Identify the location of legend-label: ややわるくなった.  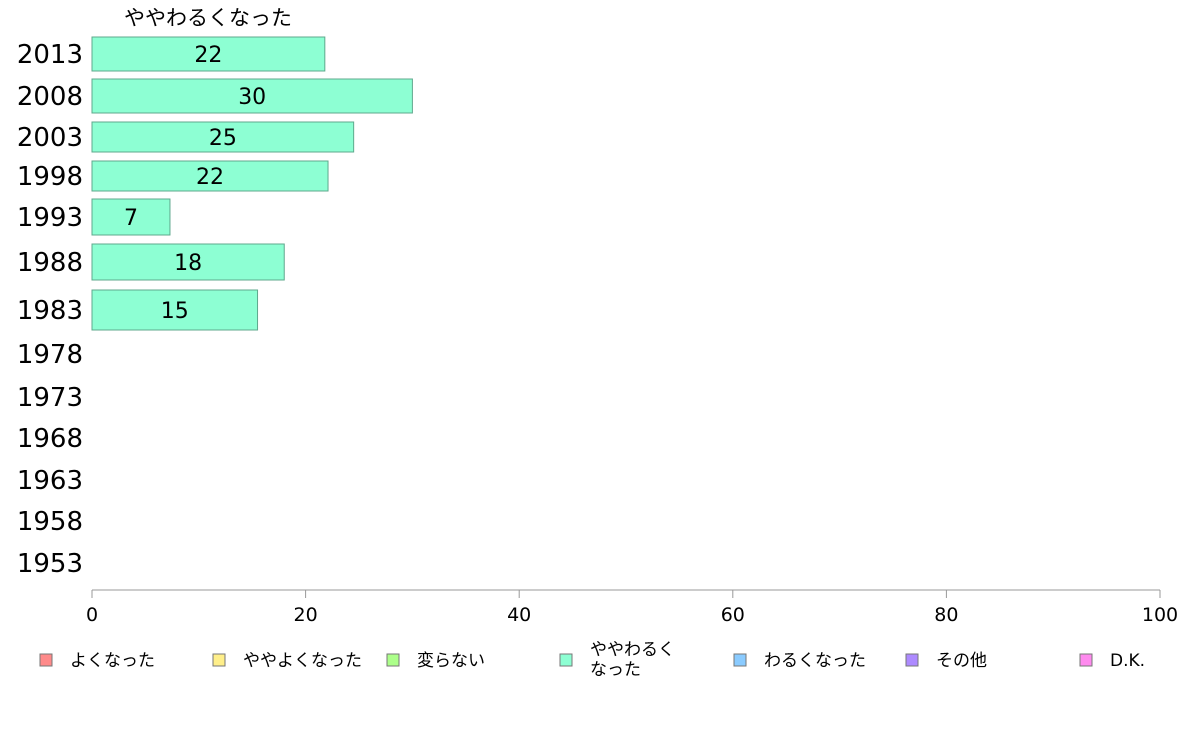
(632, 660).